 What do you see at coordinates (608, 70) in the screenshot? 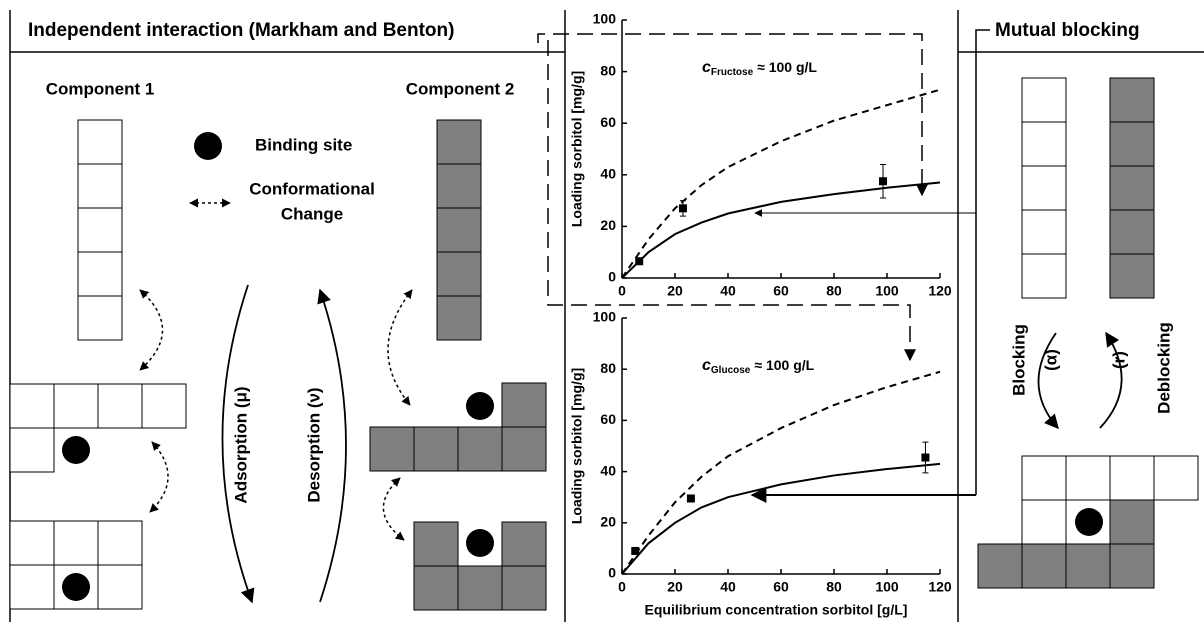
I see `y-tick-label: 80` at bounding box center [608, 70].